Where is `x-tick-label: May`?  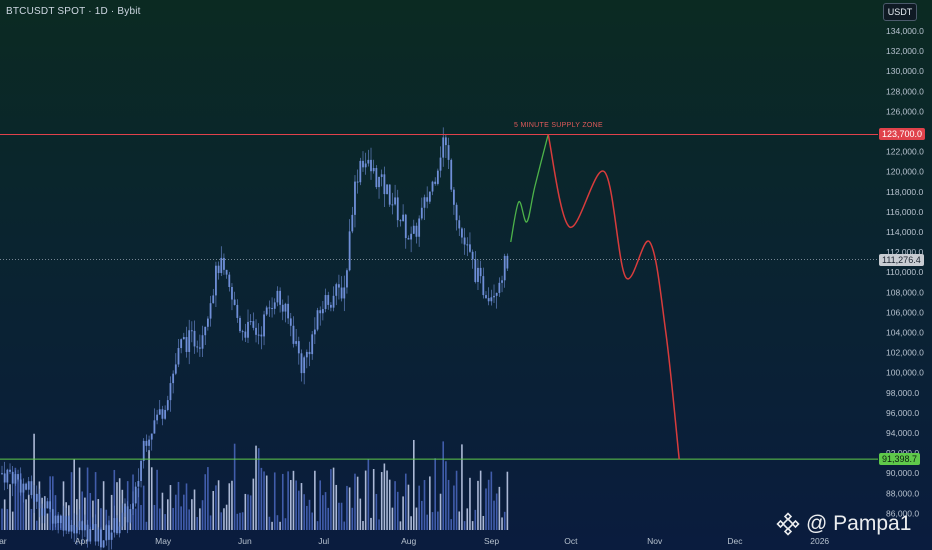 x-tick-label: May is located at coordinates (163, 541).